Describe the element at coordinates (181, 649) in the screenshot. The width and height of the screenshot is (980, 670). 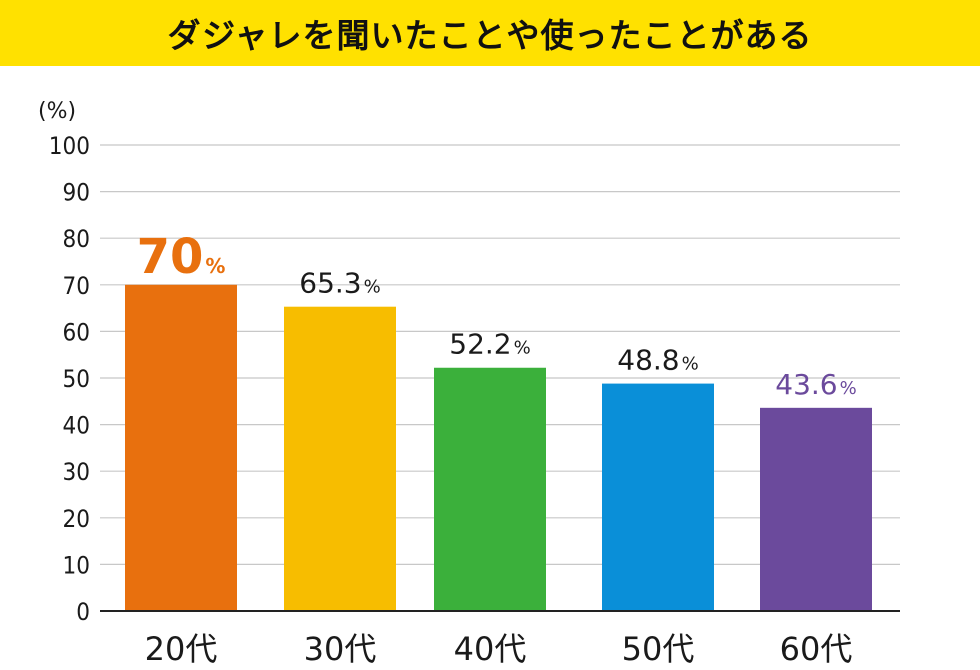
I see `x-tick-label: 20代` at that location.